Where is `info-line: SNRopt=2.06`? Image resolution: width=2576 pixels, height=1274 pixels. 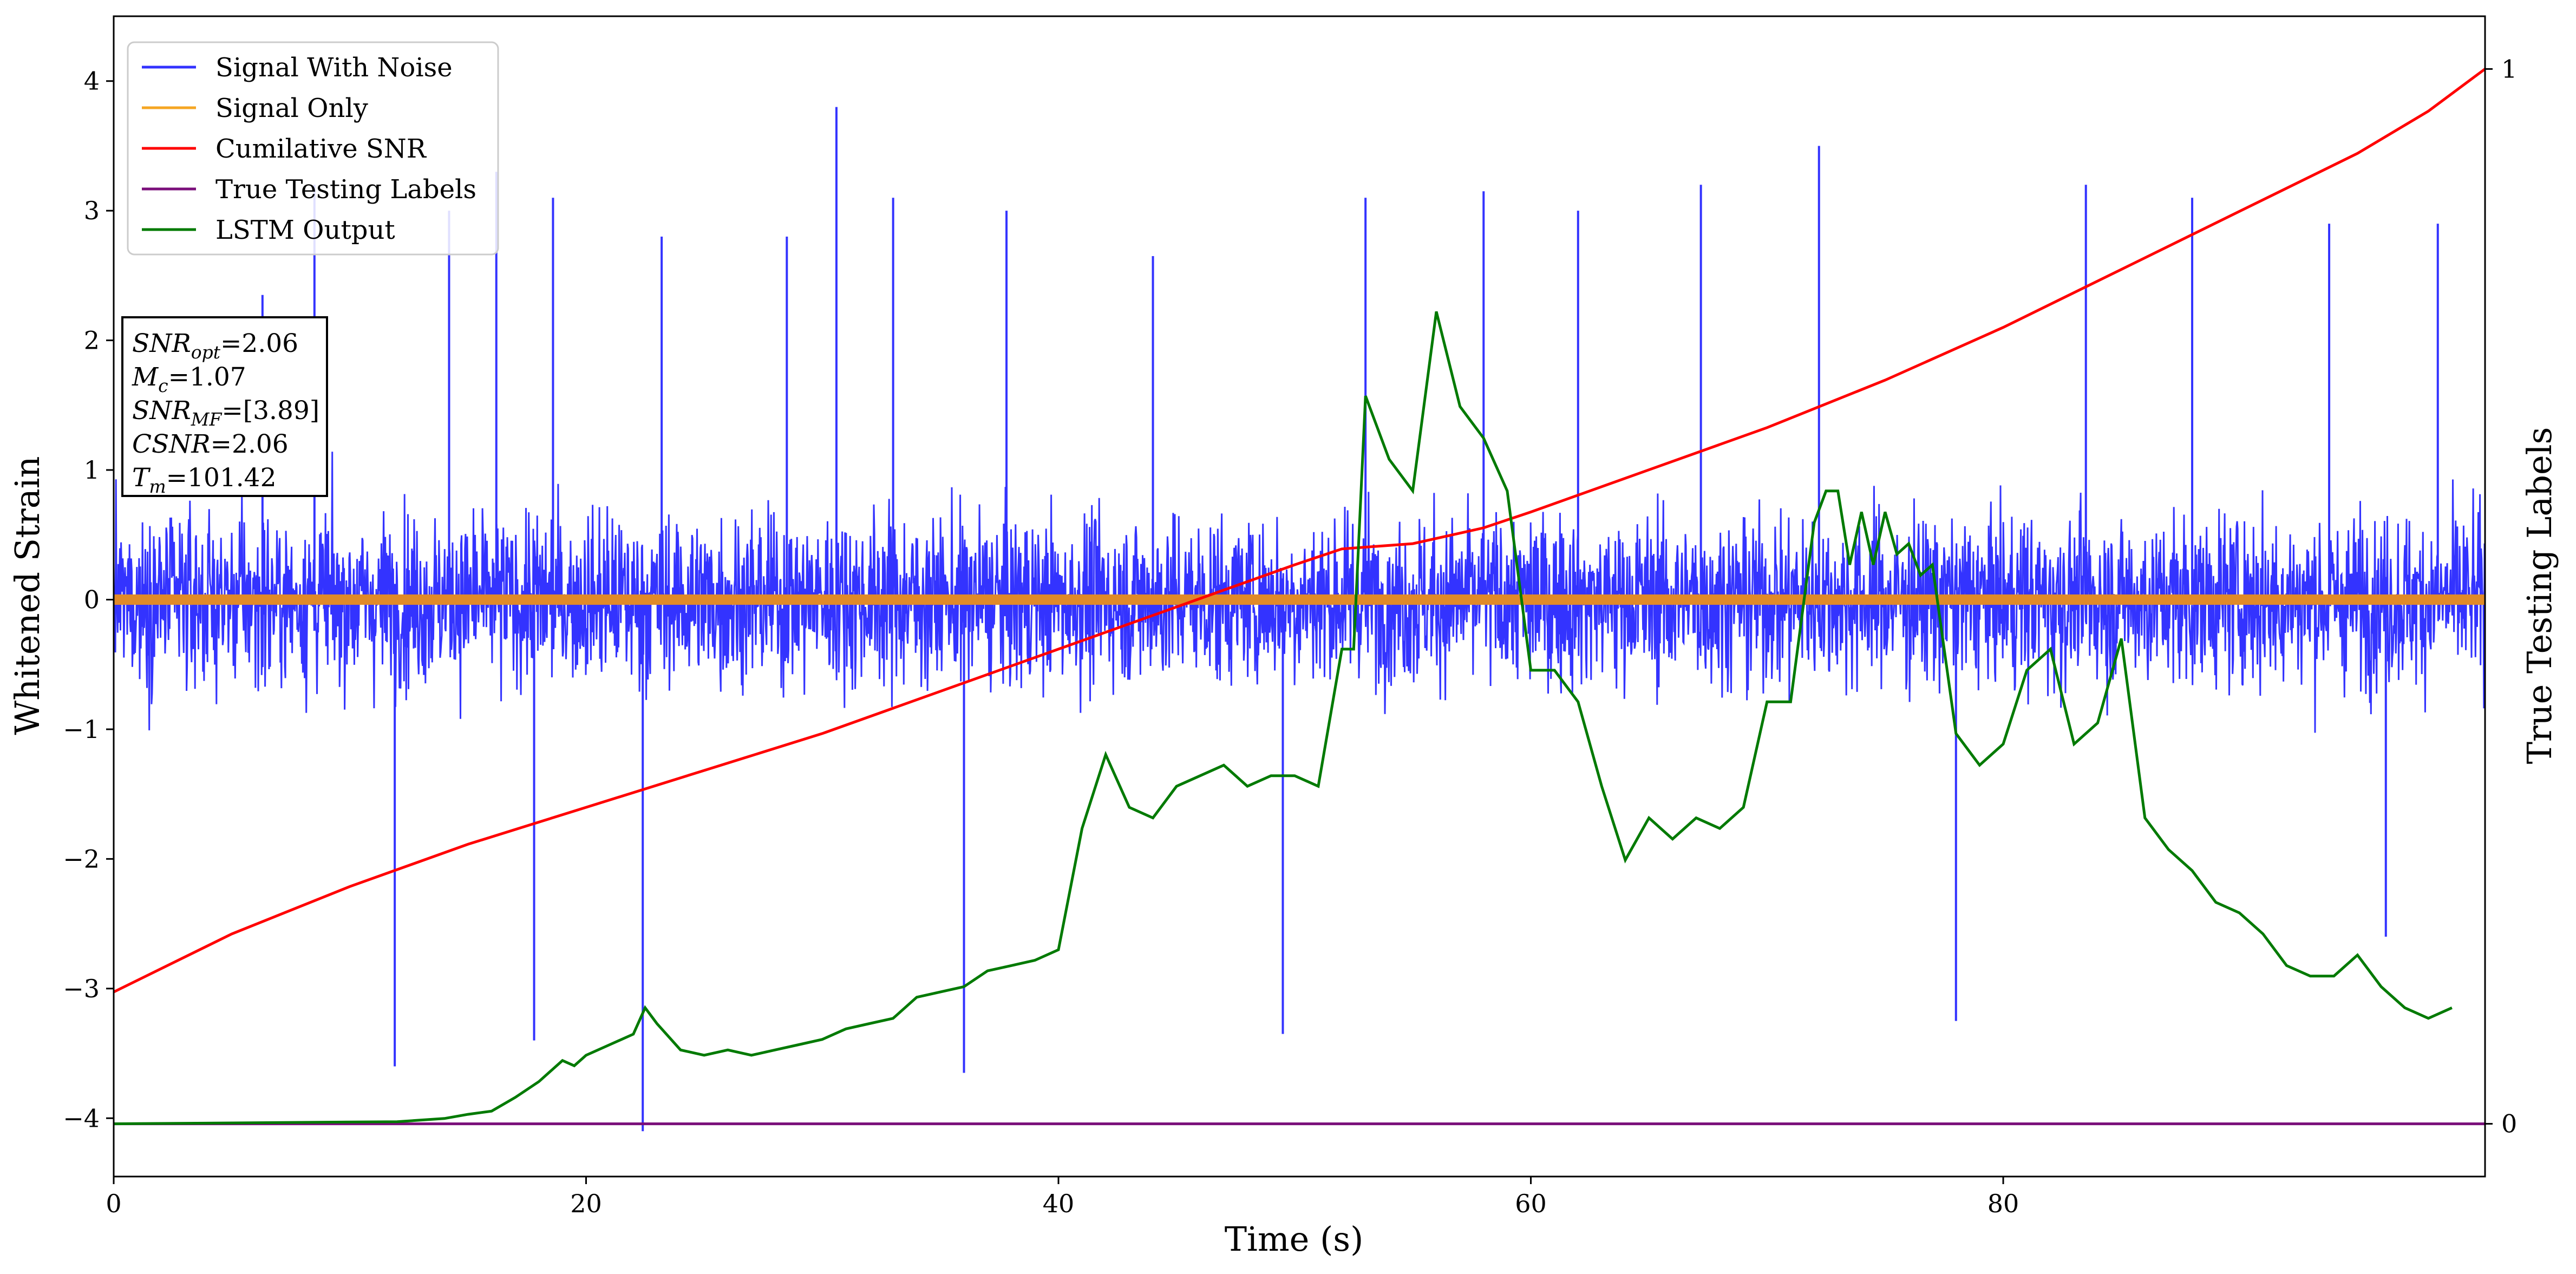
info-line: SNRopt=2.06 is located at coordinates (215, 346).